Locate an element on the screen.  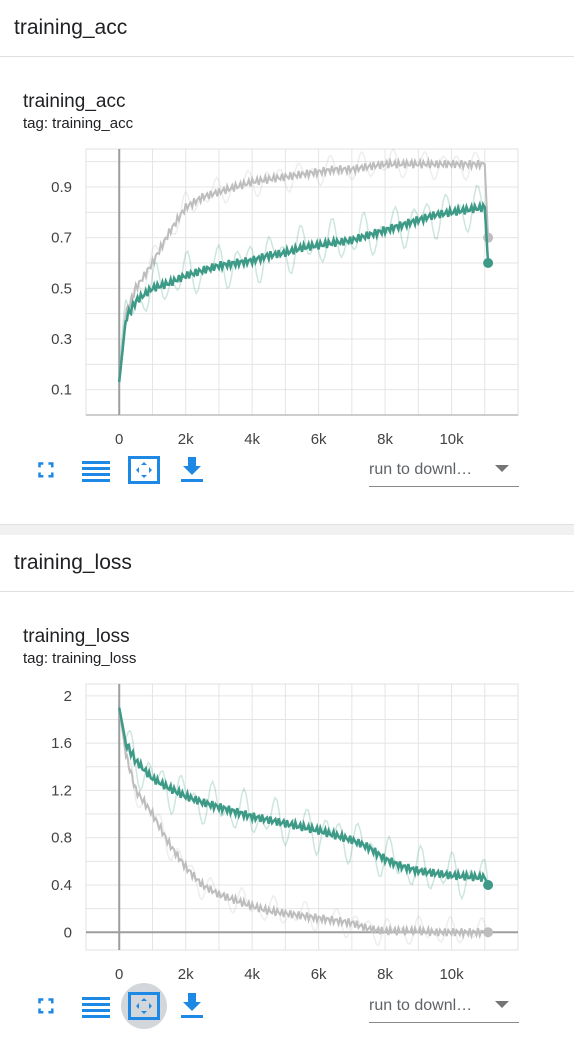
y-tick-label: 1.6 is located at coordinates (61, 743).